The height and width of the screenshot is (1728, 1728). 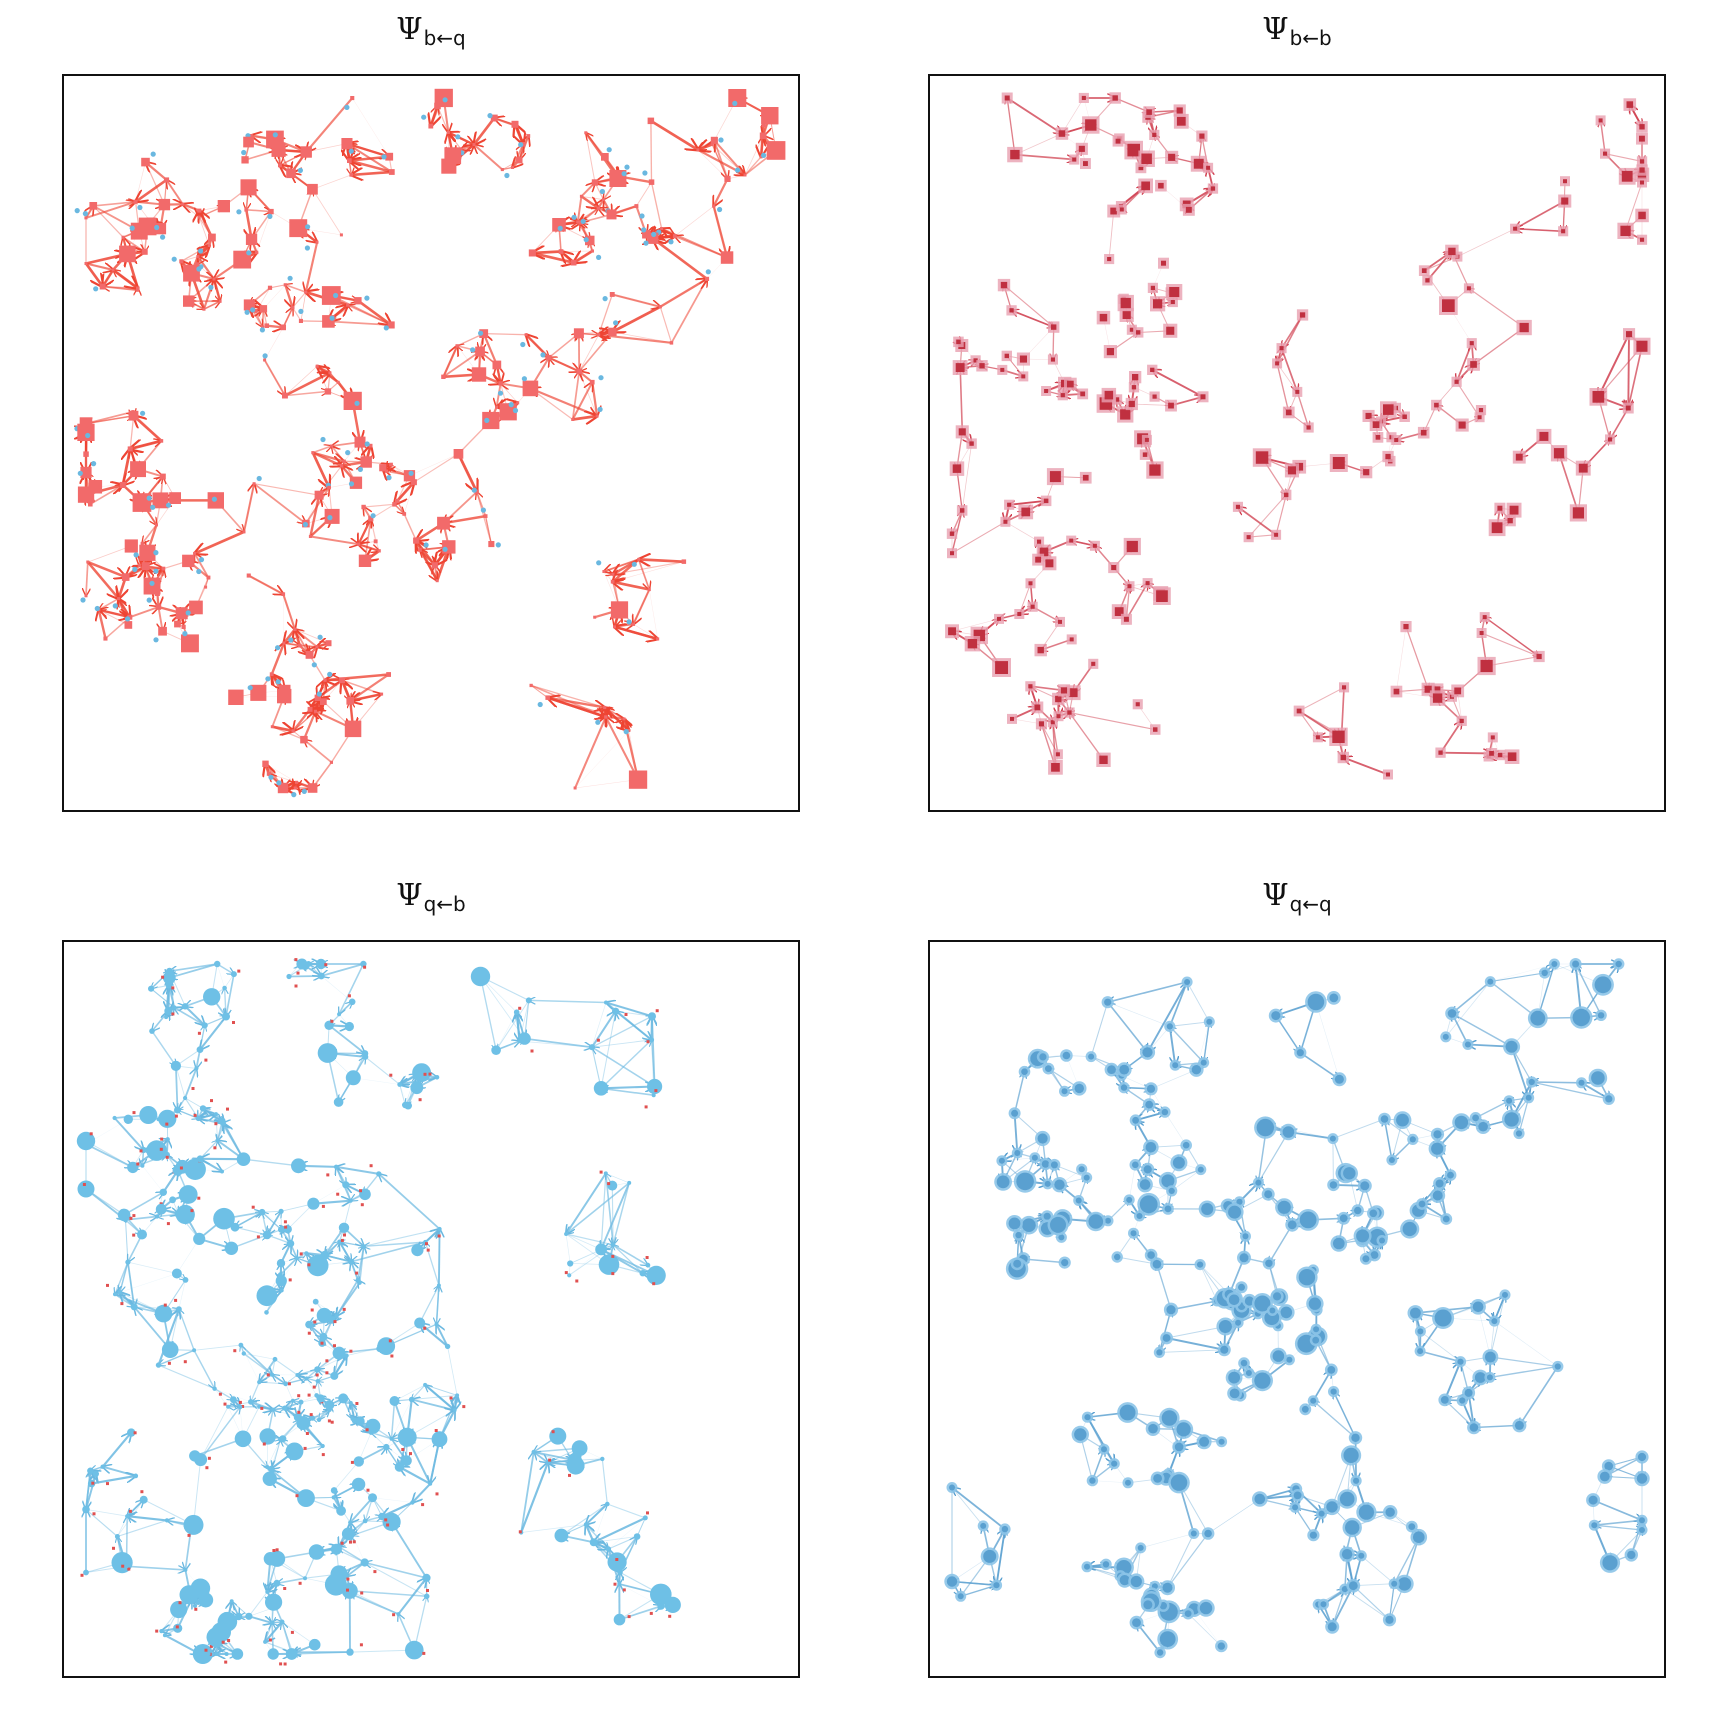 What do you see at coordinates (1297, 37) in the screenshot?
I see `panel-title: Ψb←b` at bounding box center [1297, 37].